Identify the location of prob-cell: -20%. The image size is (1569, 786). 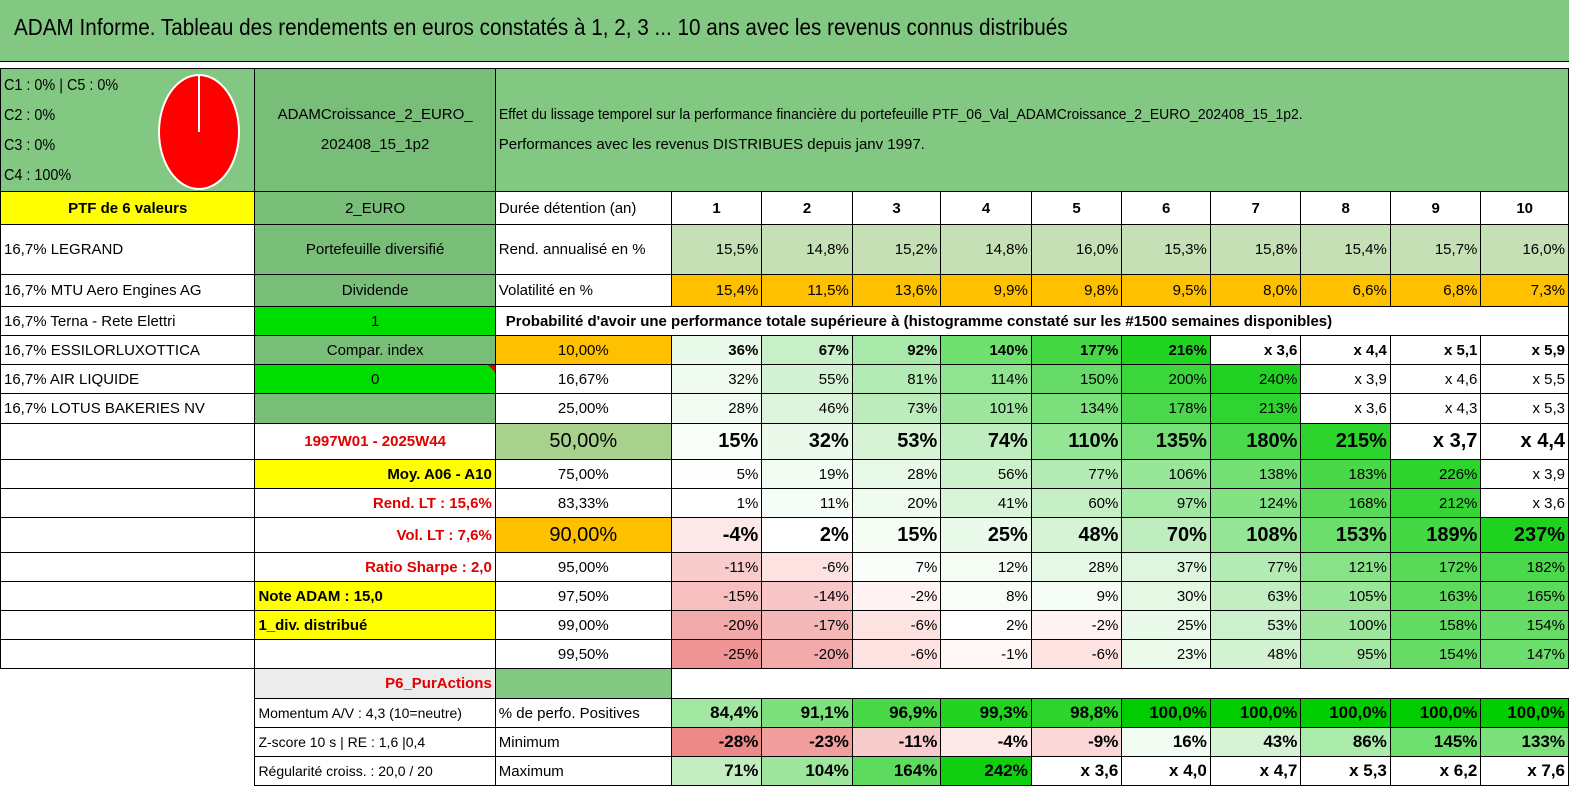
(807, 654).